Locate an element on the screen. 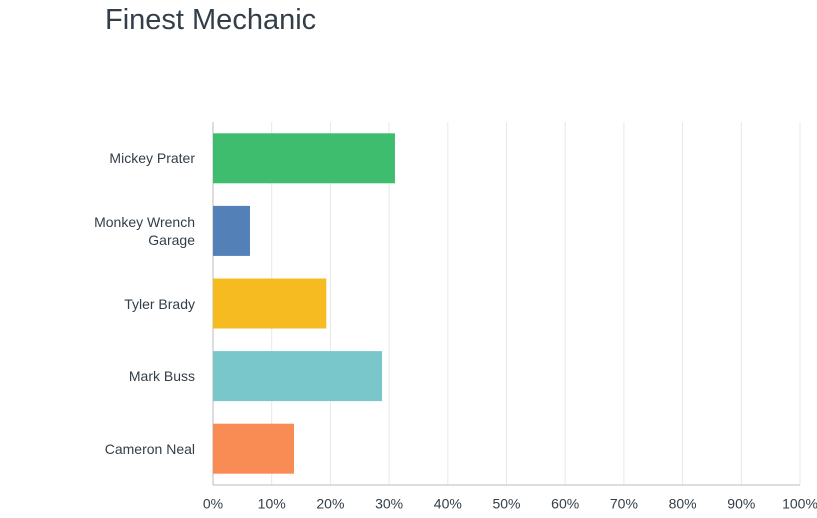 This screenshot has width=817, height=518. x-tick-label: 70% is located at coordinates (624, 504).